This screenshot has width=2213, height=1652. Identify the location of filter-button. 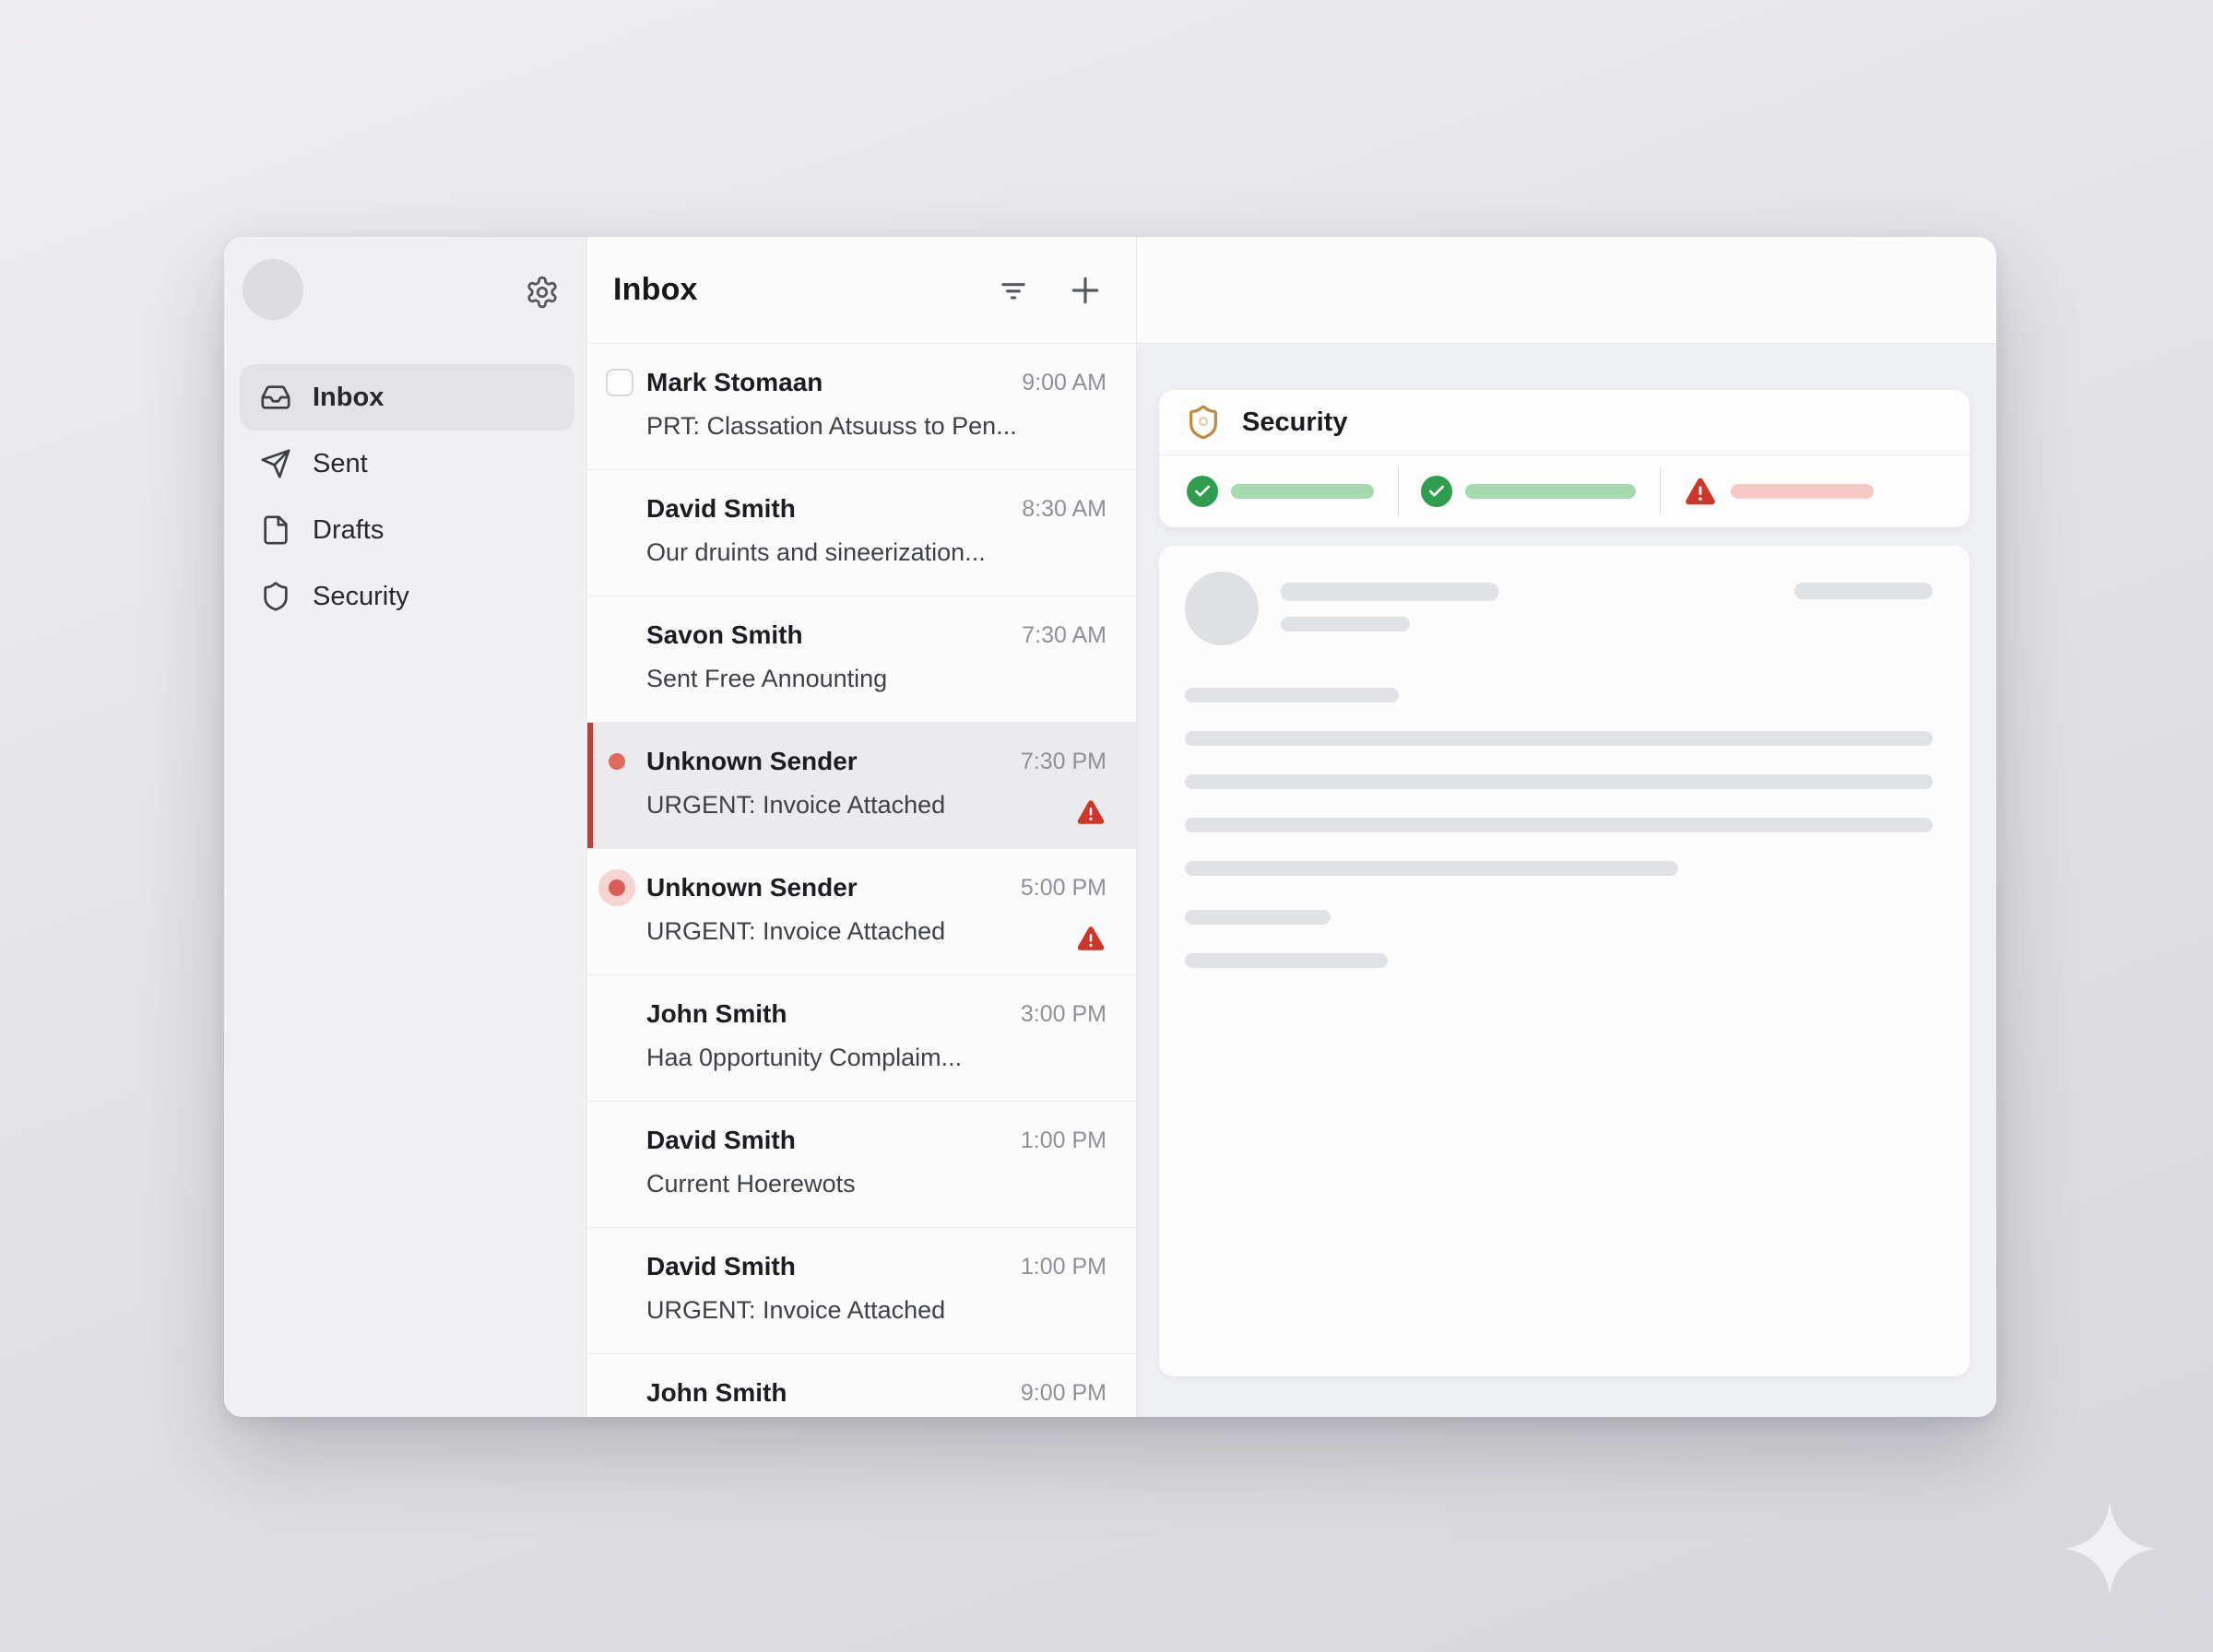
(1013, 290).